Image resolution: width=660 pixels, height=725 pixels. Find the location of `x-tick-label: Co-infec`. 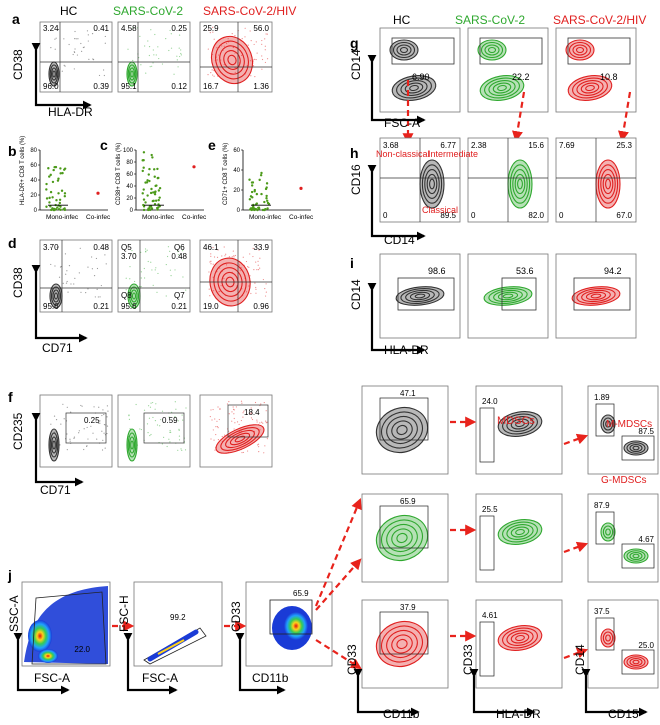

x-tick-label: Co-infec is located at coordinates (301, 217).